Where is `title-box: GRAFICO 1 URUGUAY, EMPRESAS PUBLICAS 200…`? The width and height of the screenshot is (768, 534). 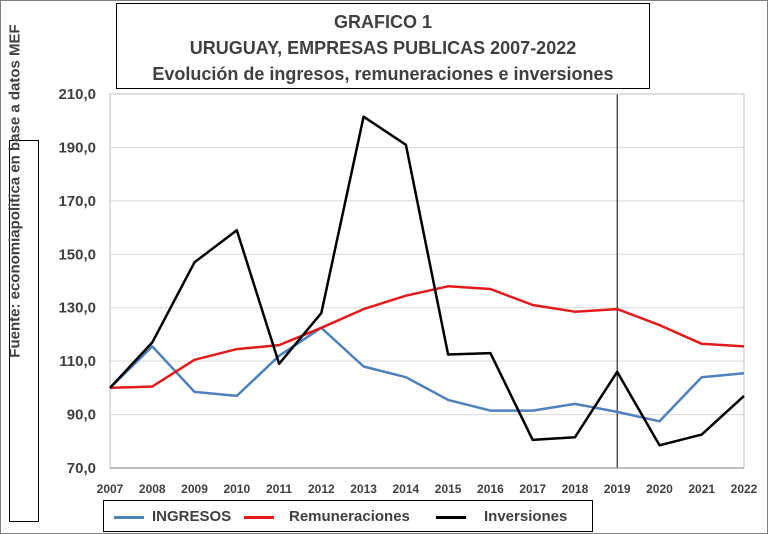 title-box: GRAFICO 1 URUGUAY, EMPRESAS PUBLICAS 200… is located at coordinates (383, 46).